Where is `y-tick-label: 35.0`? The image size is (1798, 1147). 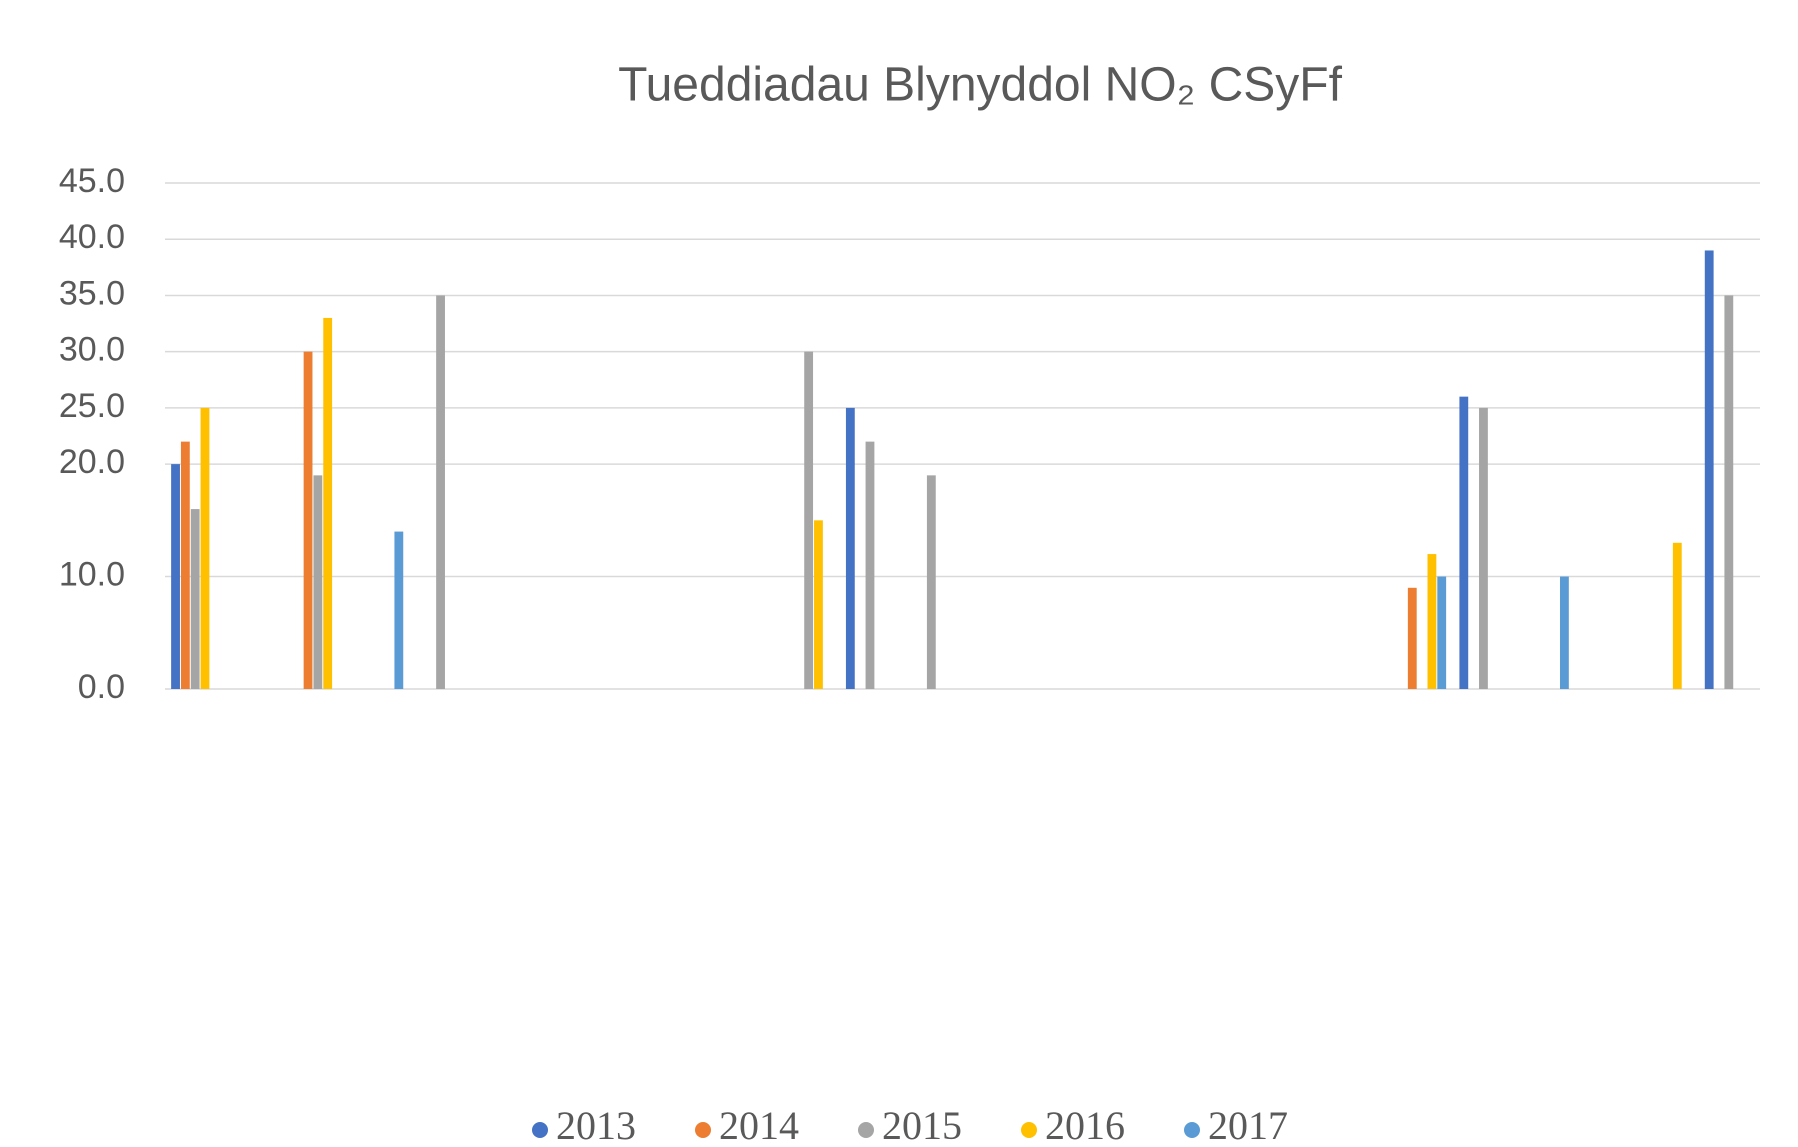
y-tick-label: 35.0 is located at coordinates (92, 293).